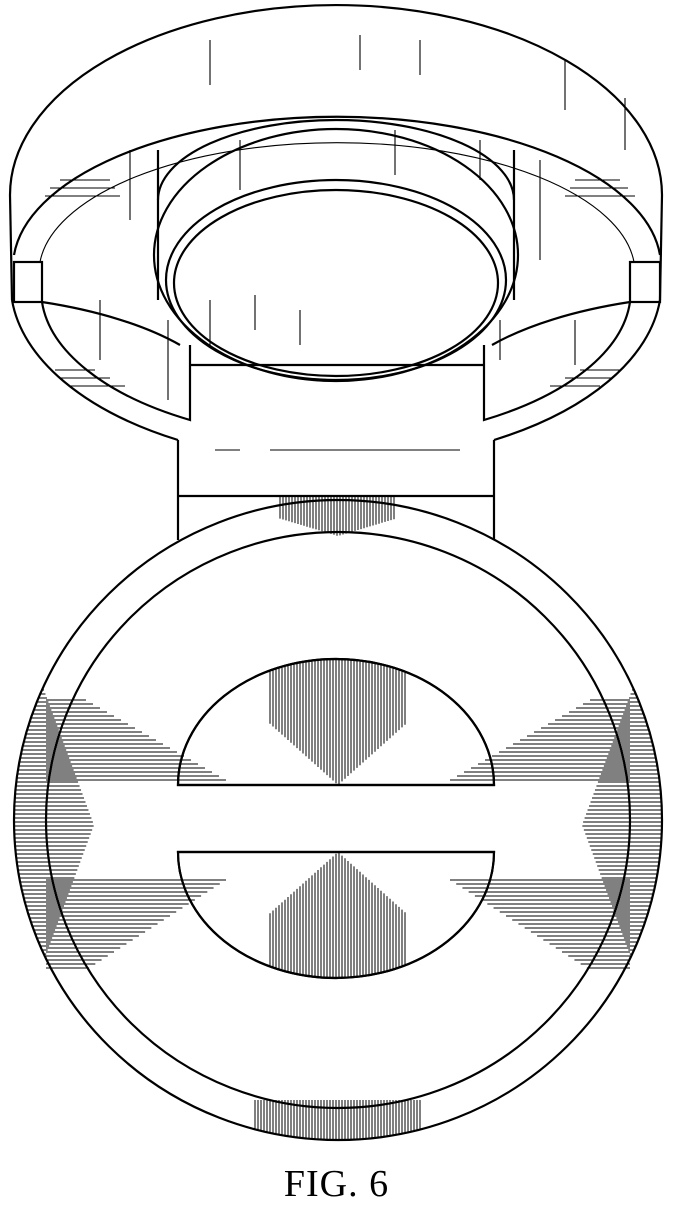 This screenshot has width=673, height=1215. What do you see at coordinates (337, 717) in the screenshot?
I see `upper-half-shading` at bounding box center [337, 717].